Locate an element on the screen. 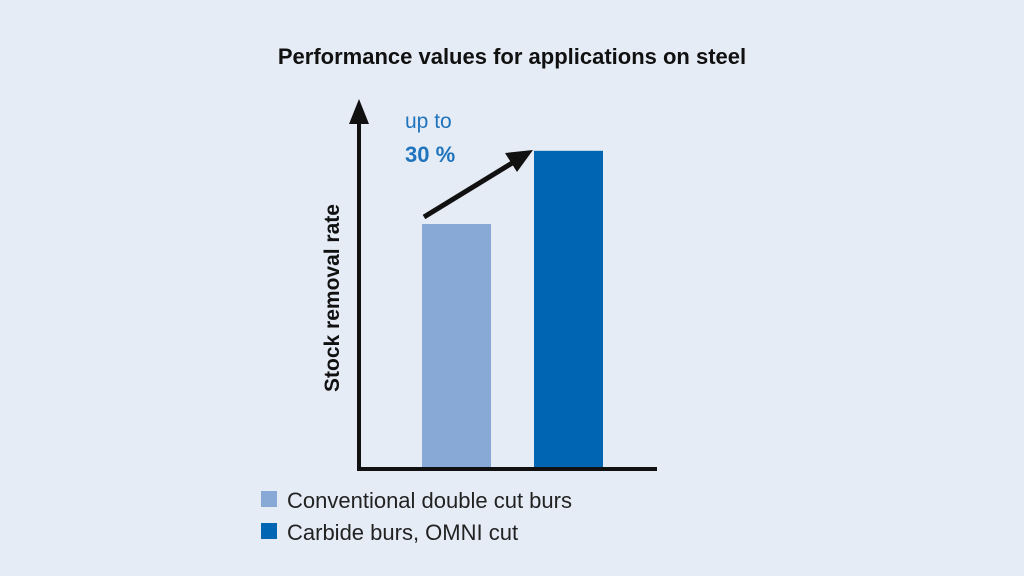 This screenshot has height=576, width=1024. increase-arrow is located at coordinates (473, 187).